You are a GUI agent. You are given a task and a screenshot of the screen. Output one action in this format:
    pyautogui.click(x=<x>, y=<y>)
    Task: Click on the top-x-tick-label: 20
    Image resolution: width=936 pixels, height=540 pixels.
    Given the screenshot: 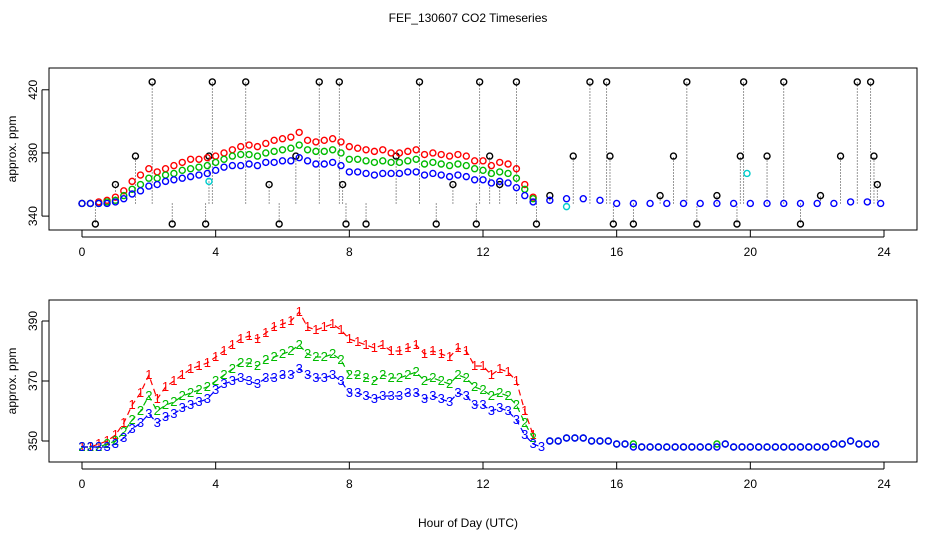 What is the action you would take?
    pyautogui.click(x=751, y=252)
    